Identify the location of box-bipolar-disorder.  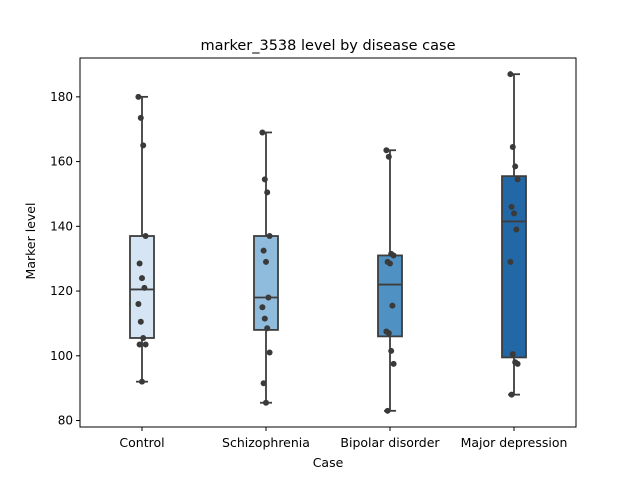
(390, 296).